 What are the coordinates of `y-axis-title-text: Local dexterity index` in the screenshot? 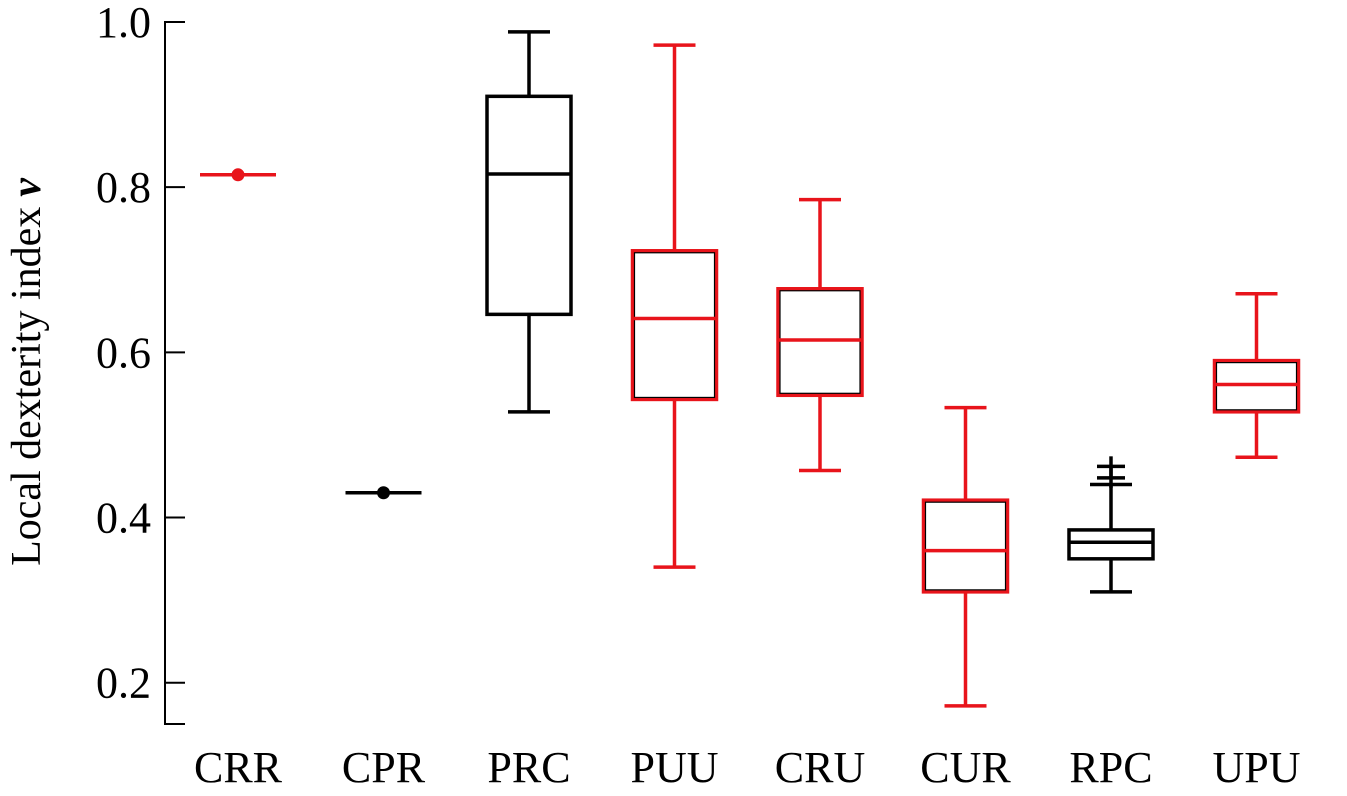 It's located at (27, 386).